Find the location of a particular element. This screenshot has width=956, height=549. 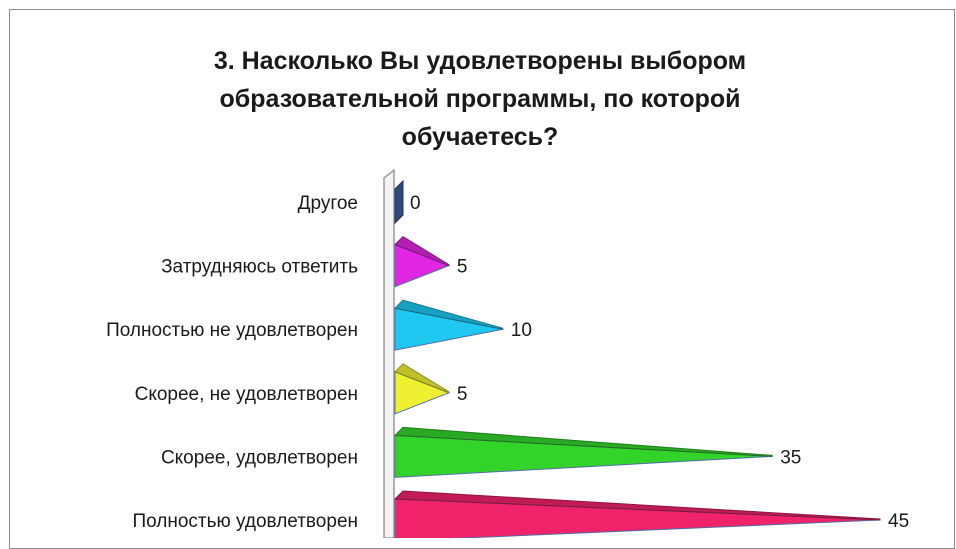

data-label: 0 is located at coordinates (415, 203).